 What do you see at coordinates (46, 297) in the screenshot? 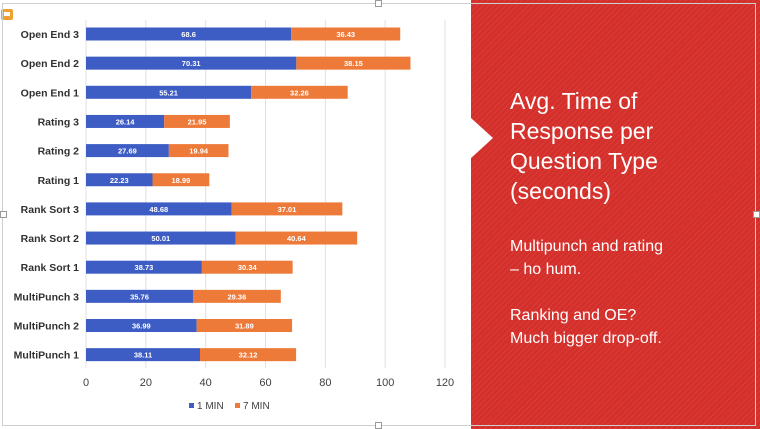
I see `category-label: MultiPunch 3` at bounding box center [46, 297].